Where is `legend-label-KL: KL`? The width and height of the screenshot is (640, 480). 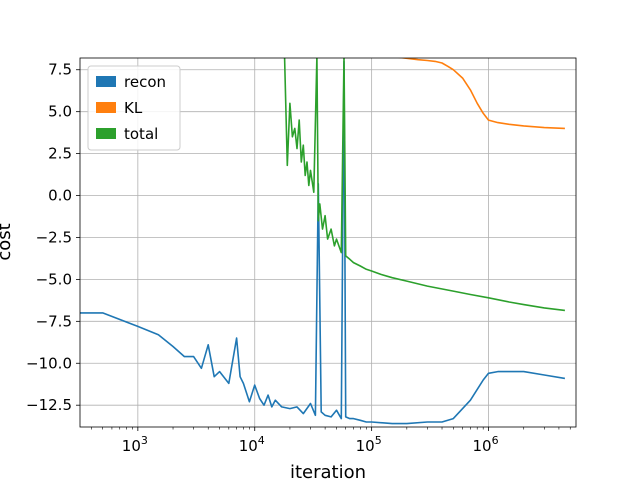 legend-label-KL: KL is located at coordinates (133, 108).